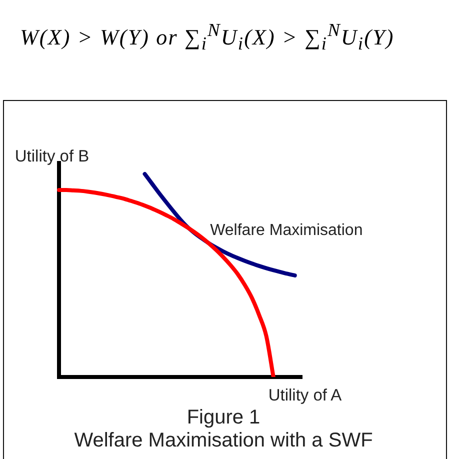 This screenshot has height=459, width=453. I want to click on text: Figure 1, so click(223, 417).